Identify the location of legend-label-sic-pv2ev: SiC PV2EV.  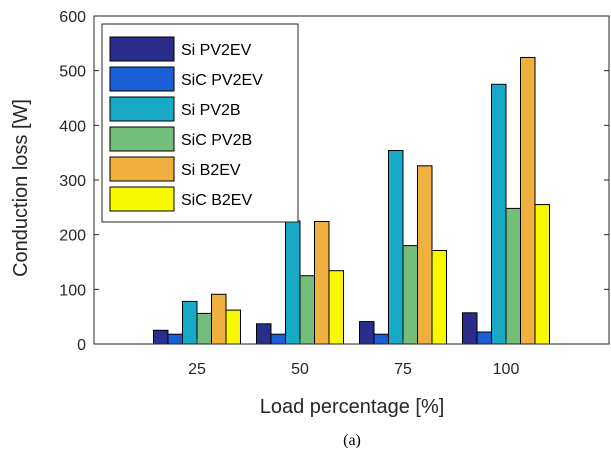
(222, 80).